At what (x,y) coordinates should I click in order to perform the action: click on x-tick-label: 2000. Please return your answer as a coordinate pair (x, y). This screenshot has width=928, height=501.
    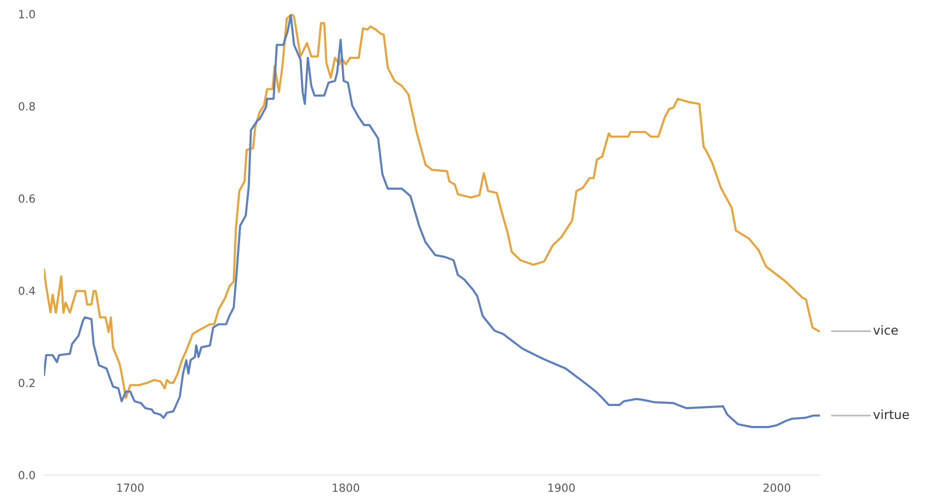
    Looking at the image, I should click on (777, 488).